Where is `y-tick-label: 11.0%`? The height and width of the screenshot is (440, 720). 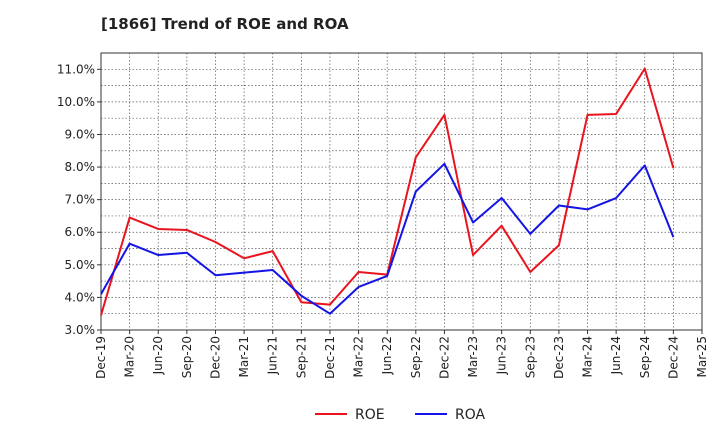
y-tick-label: 11.0% is located at coordinates (76, 69).